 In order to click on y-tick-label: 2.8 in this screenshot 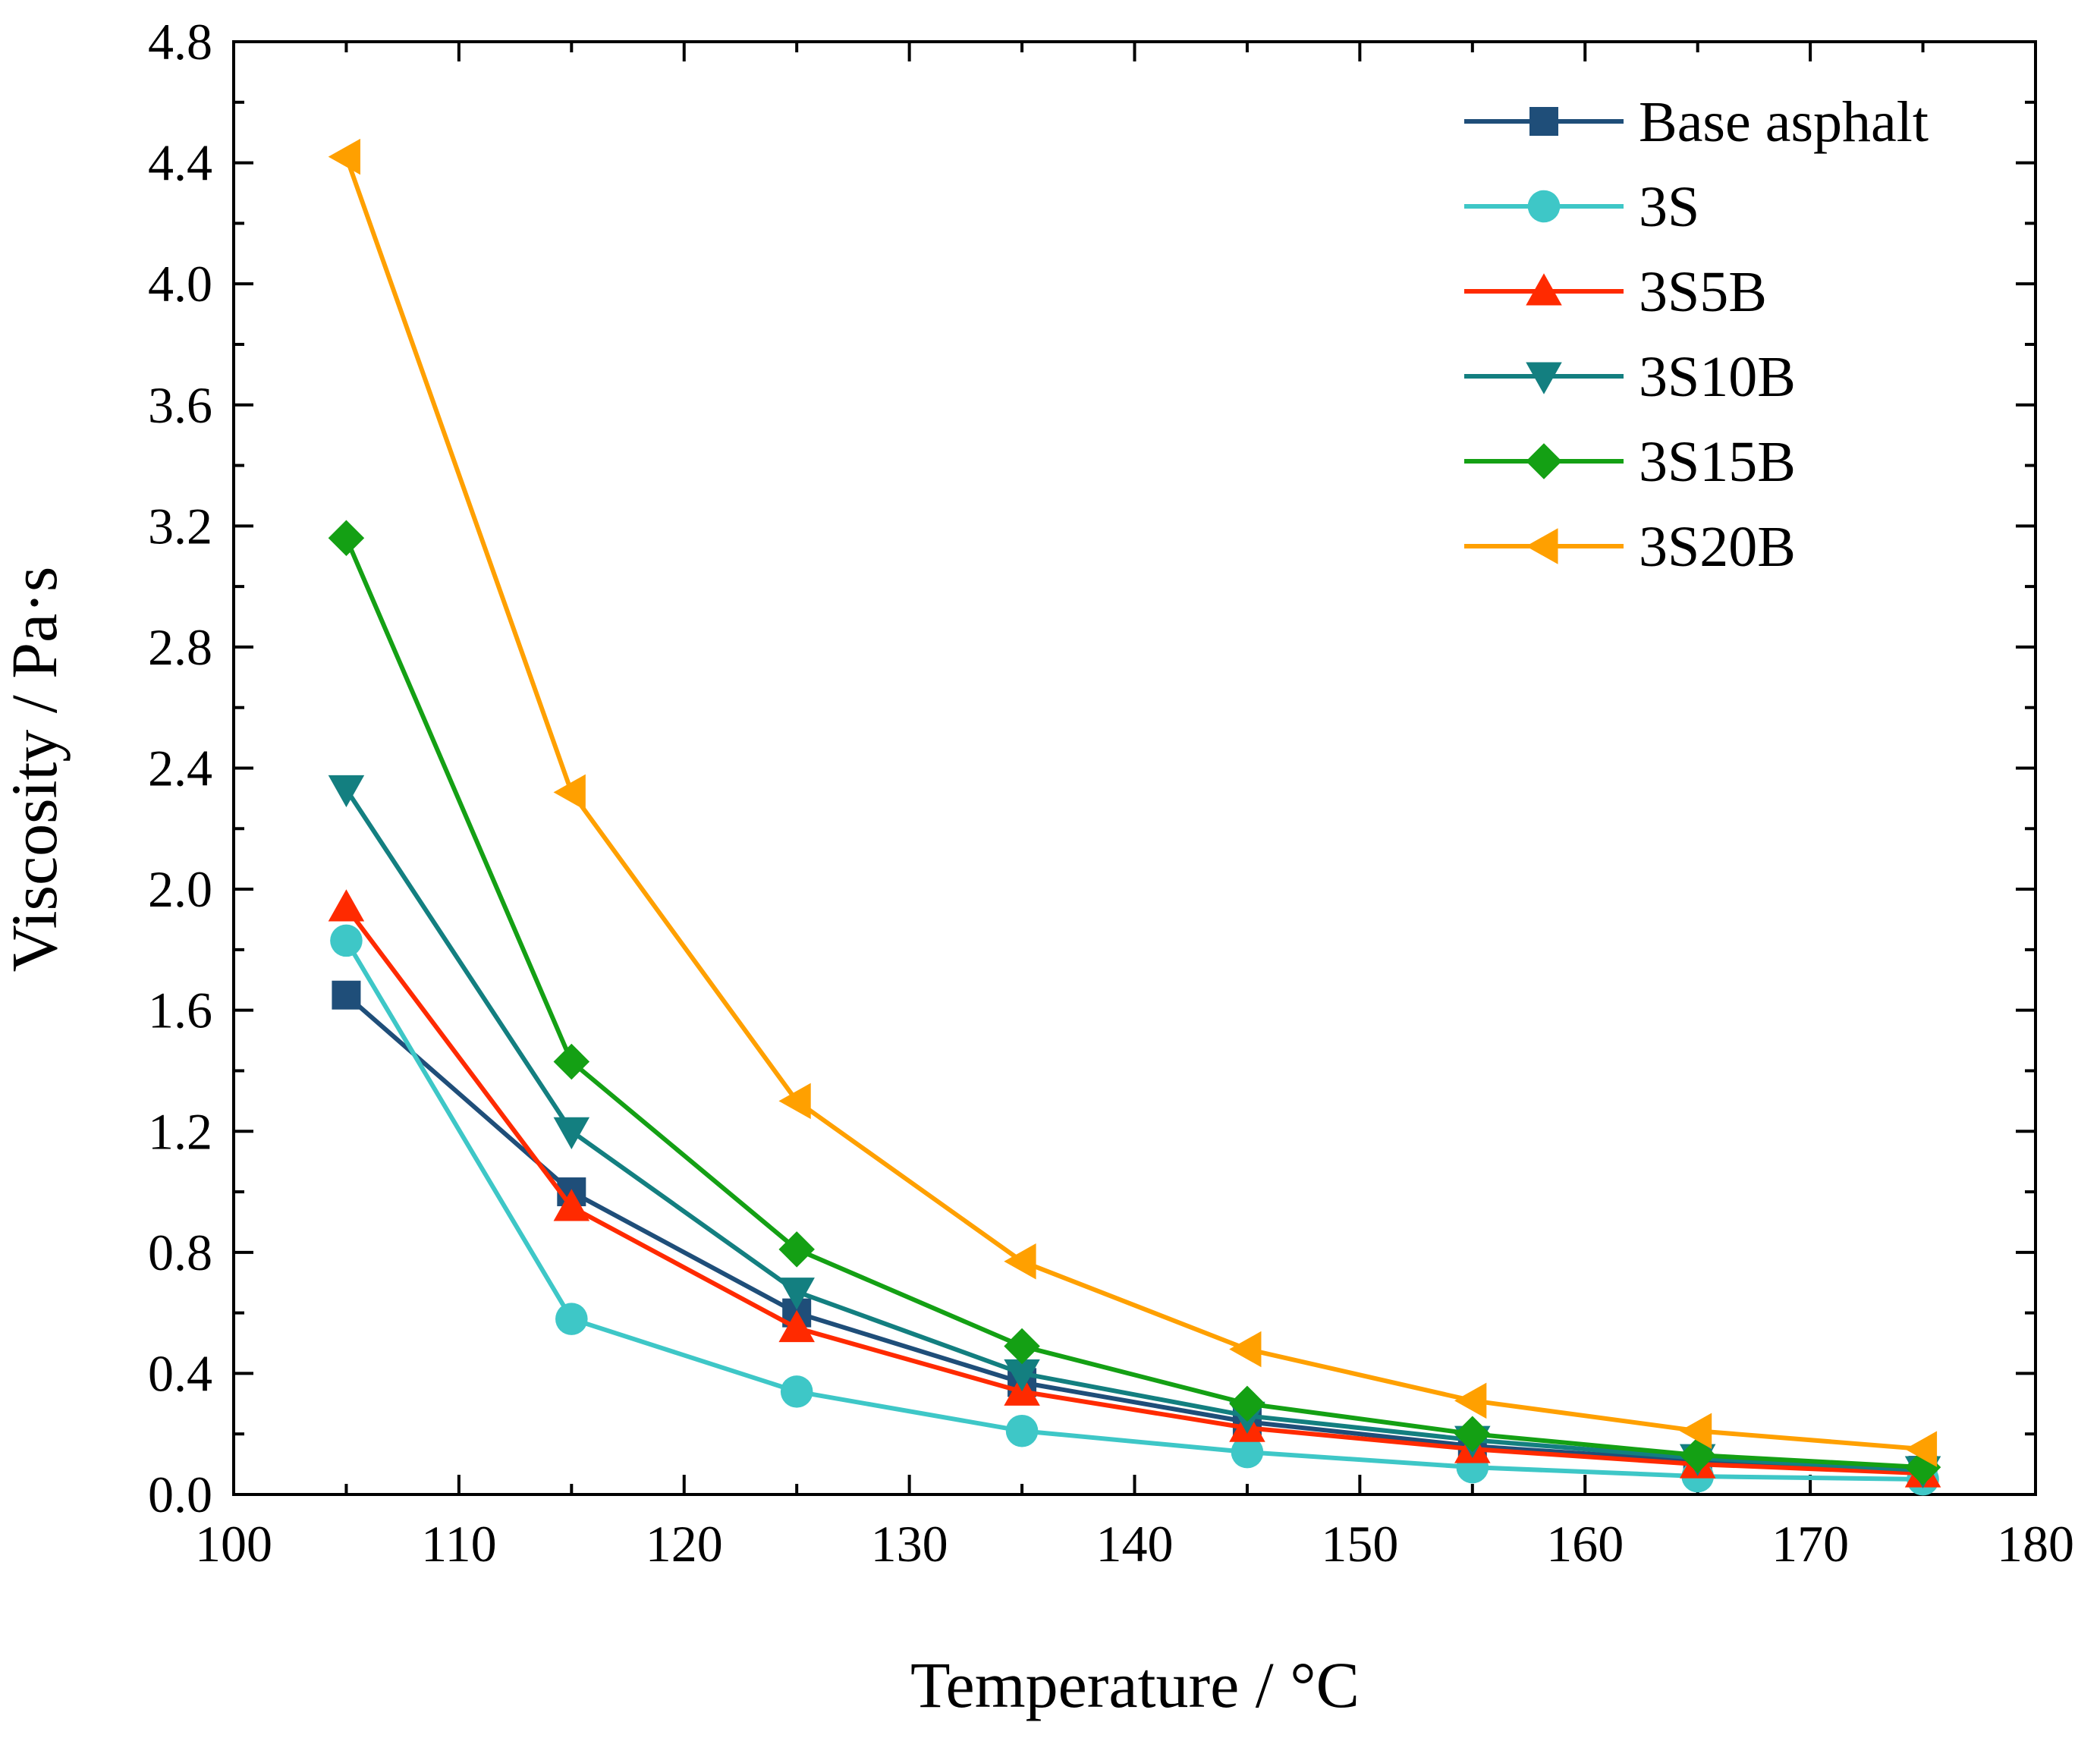, I will do `click(180, 647)`.